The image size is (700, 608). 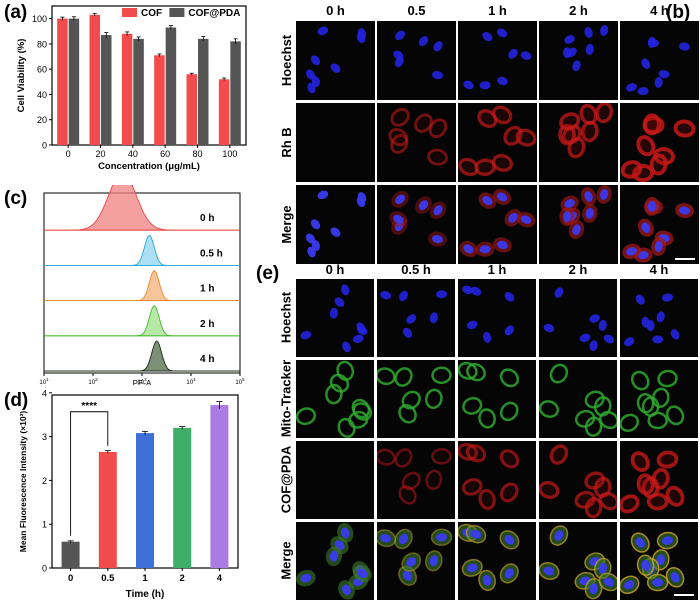 I want to click on panel-a-label: (a), so click(x=16, y=12).